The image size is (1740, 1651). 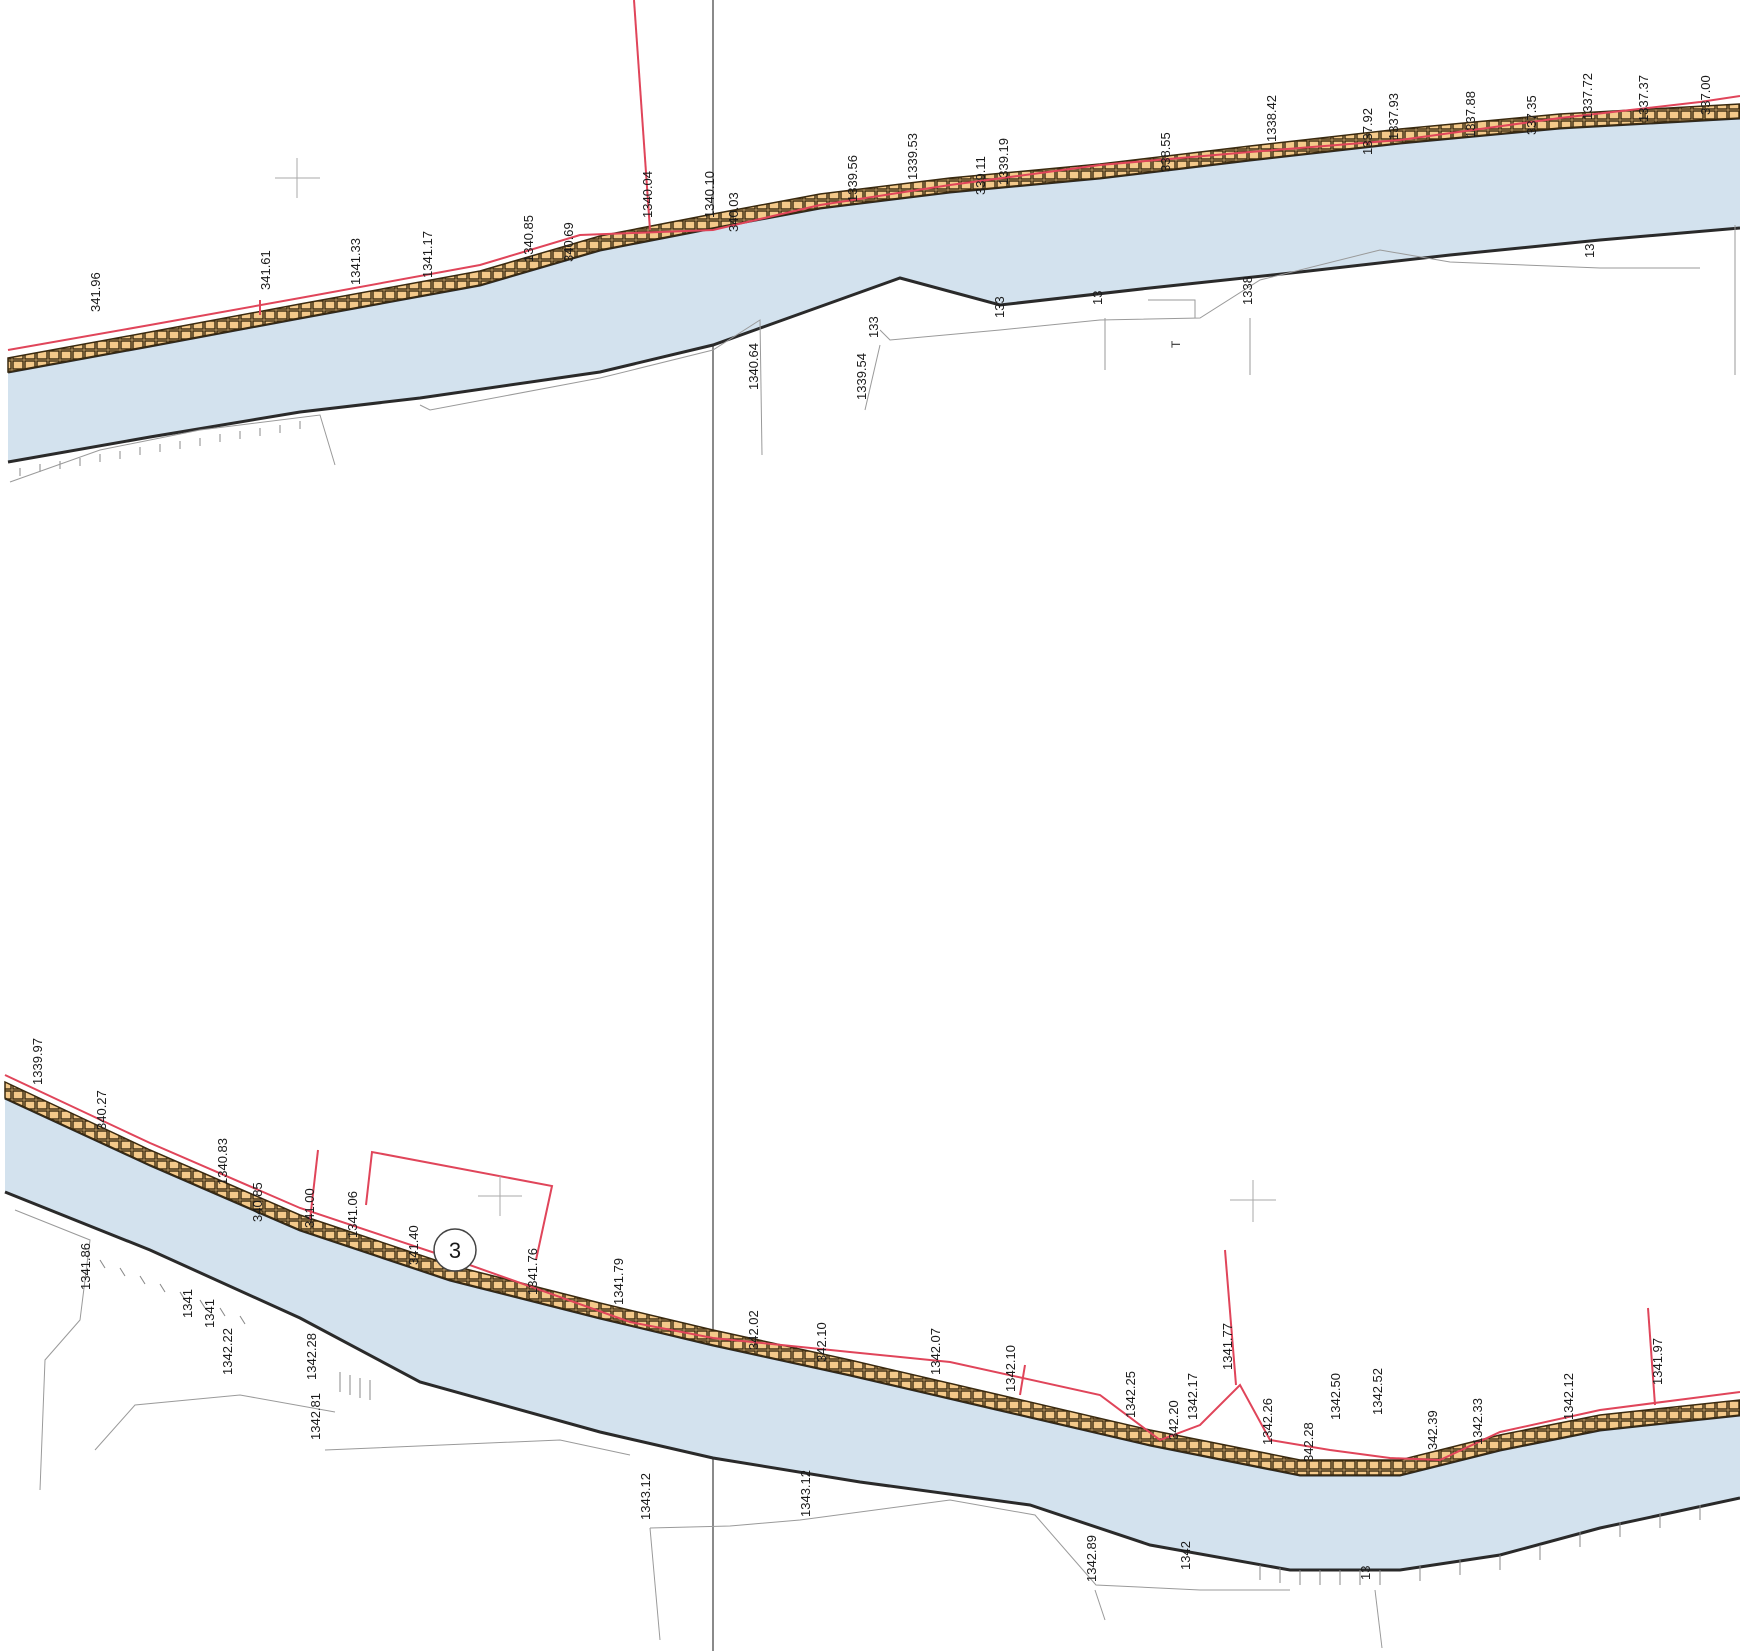 What do you see at coordinates (85, 1266) in the screenshot?
I see `elev-label: 1341.86` at bounding box center [85, 1266].